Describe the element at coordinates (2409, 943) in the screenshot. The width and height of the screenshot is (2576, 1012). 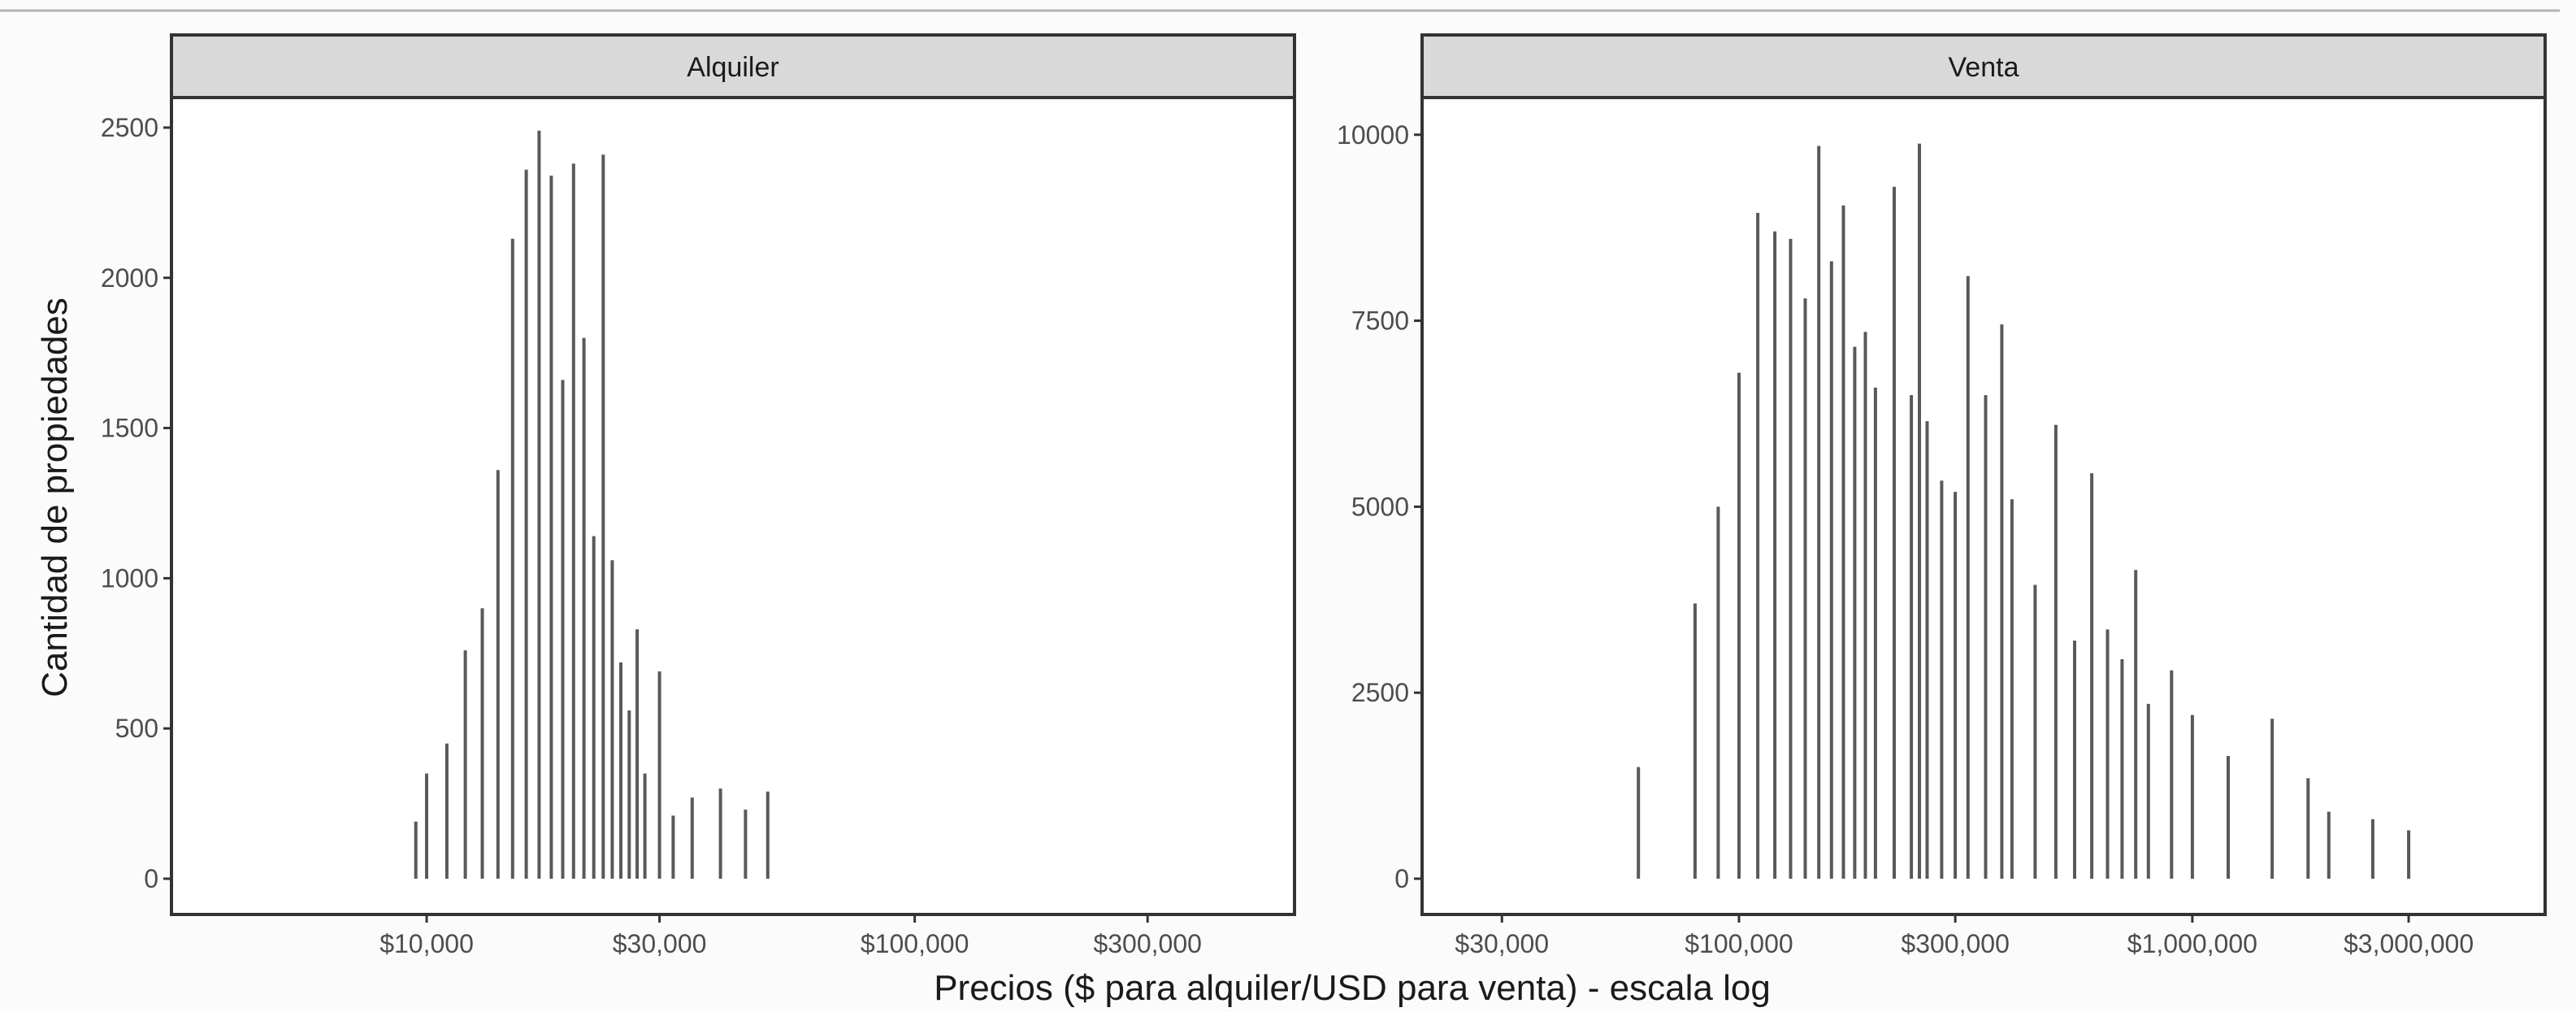
I see `x-tick-label: $3,000,000` at that location.